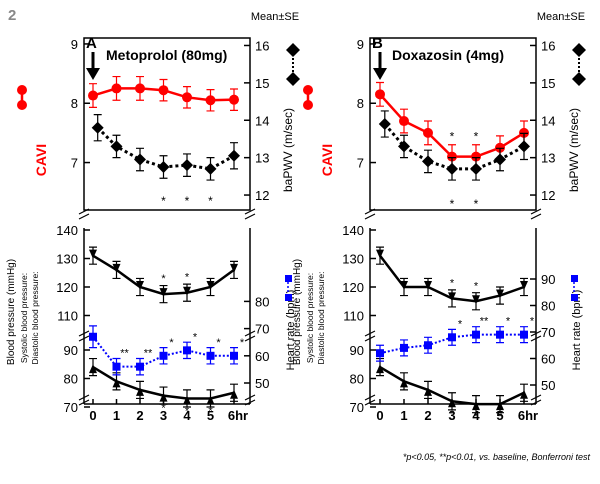 This screenshot has width=600, height=484. I want to click on bp-tick-label: 90, so click(357, 350).